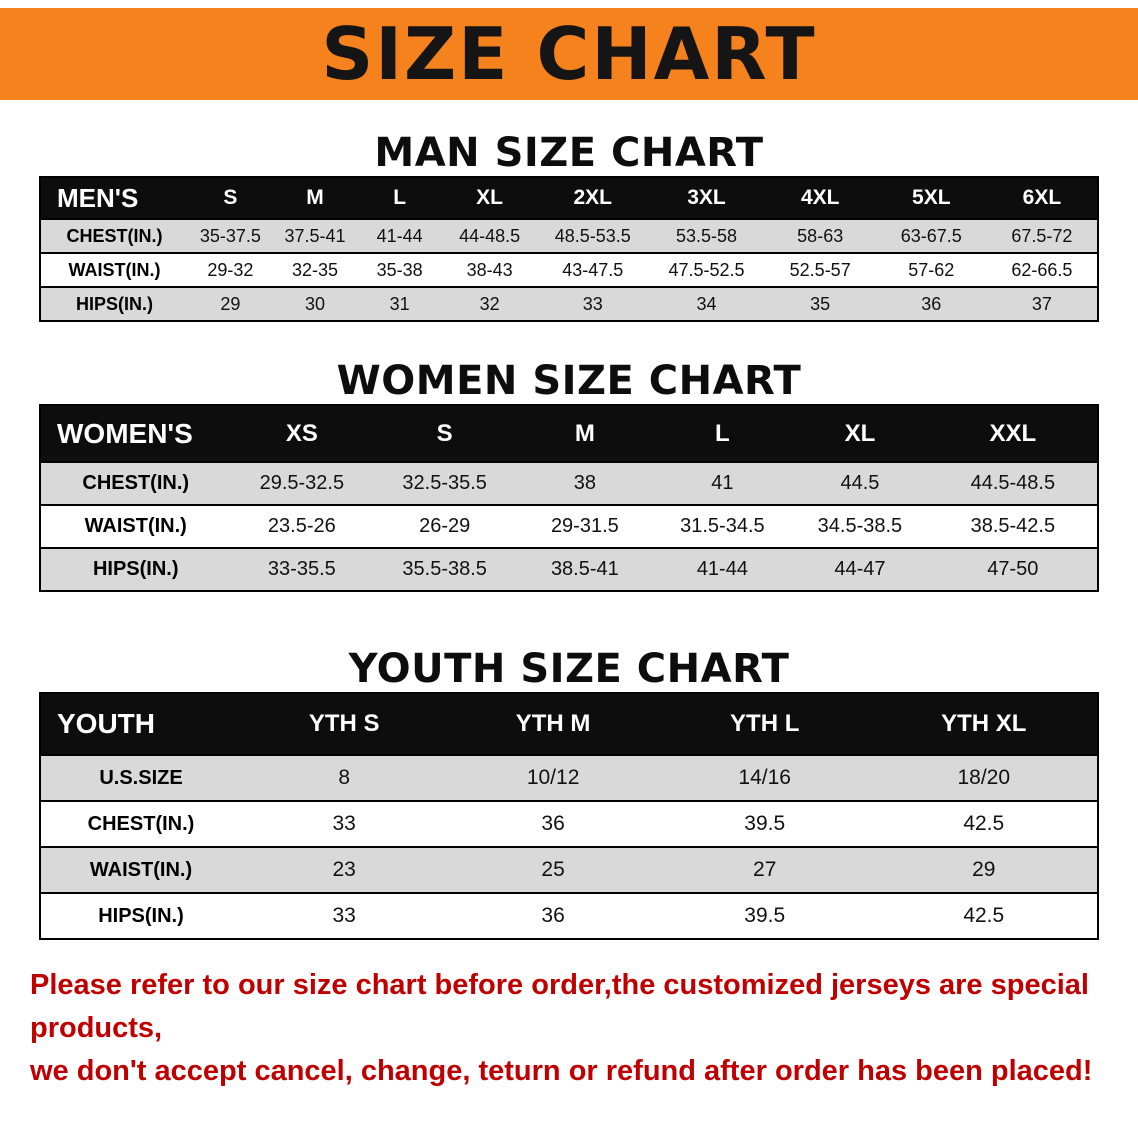 The image size is (1138, 1132). What do you see at coordinates (569, 304) in the screenshot?
I see `table-row: HIPS(IN.) 29 30 31 32 33 34 35 36 37` at bounding box center [569, 304].